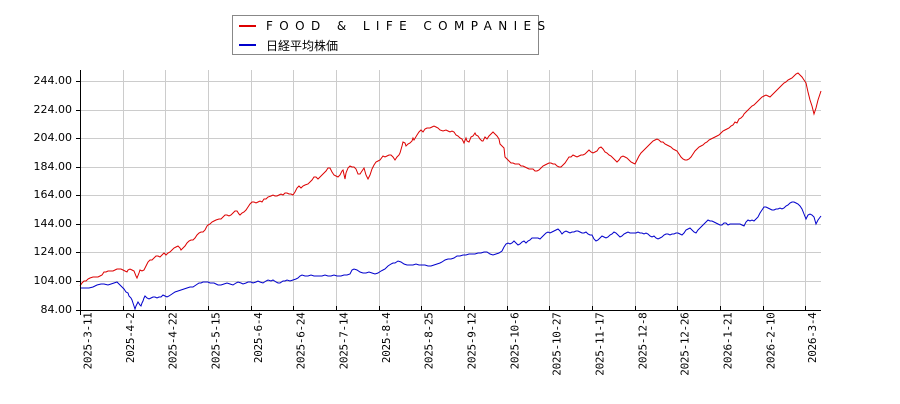 The image size is (900, 404). What do you see at coordinates (53, 80) in the screenshot?
I see `y-tick-label: 244.00` at bounding box center [53, 80].